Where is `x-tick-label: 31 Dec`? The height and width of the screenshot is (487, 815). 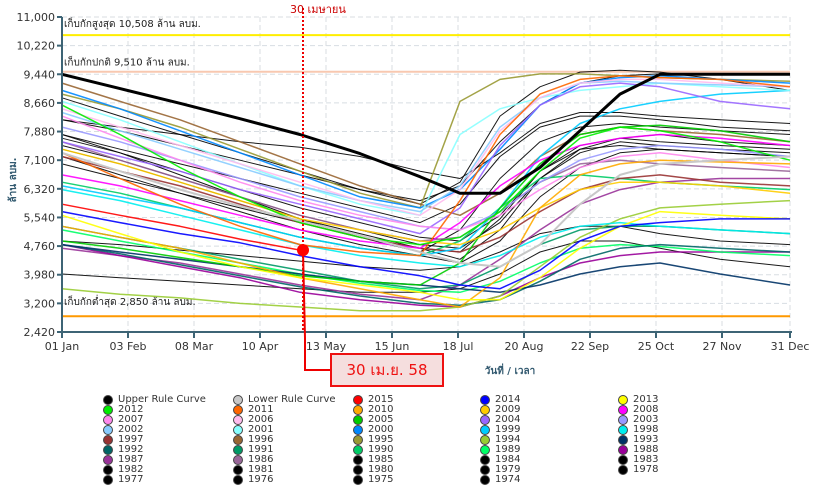 x-tick-label: 31 Dec is located at coordinates (790, 346).